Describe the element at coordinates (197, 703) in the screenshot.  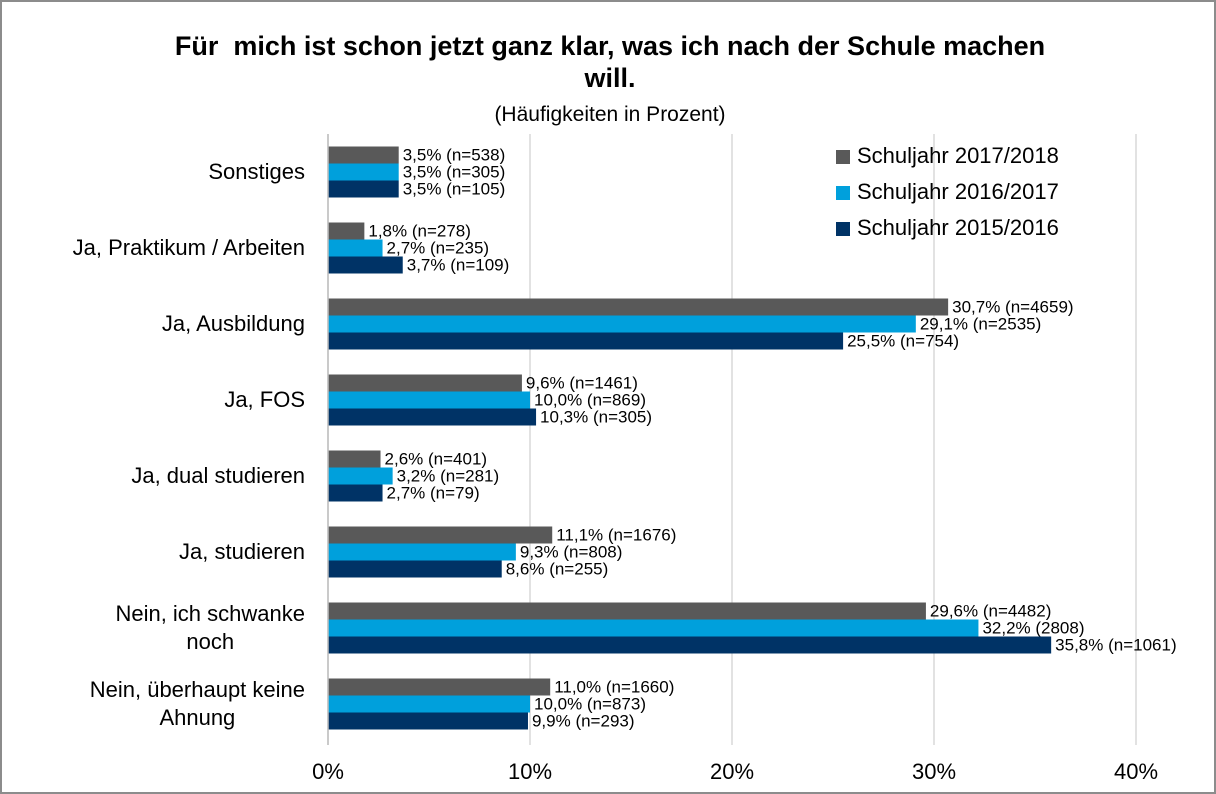
I see `category-text: Nein, überhaupt keine Ahnung` at that location.